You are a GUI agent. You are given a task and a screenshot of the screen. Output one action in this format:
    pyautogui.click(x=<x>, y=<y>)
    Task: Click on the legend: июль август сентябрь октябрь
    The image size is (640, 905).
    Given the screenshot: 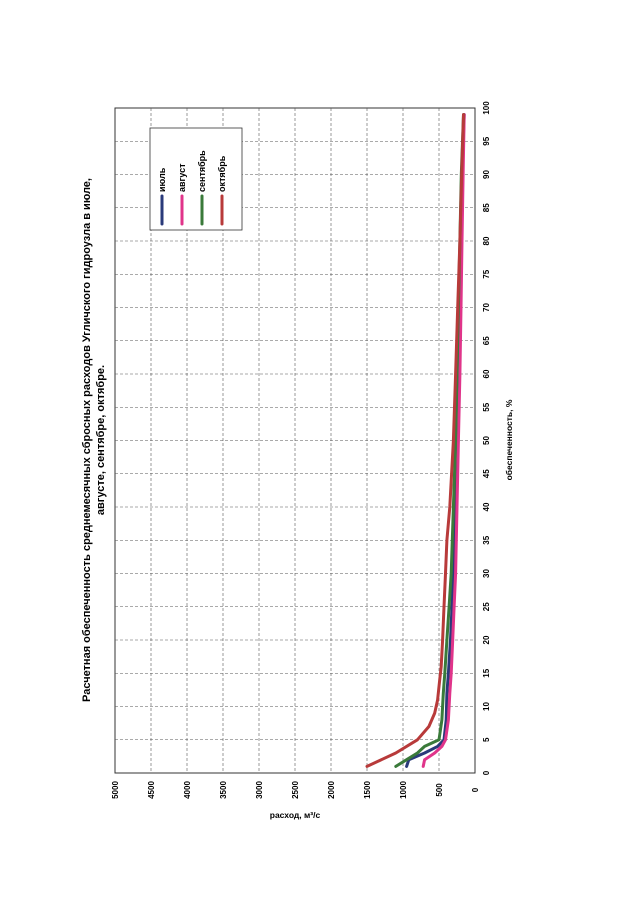 What is the action you would take?
    pyautogui.click(x=196, y=179)
    